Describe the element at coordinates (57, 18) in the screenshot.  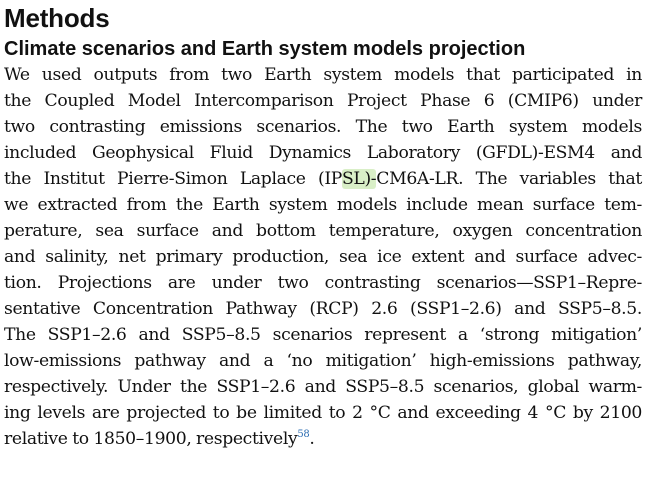
I see `section-title: Methods` at that location.